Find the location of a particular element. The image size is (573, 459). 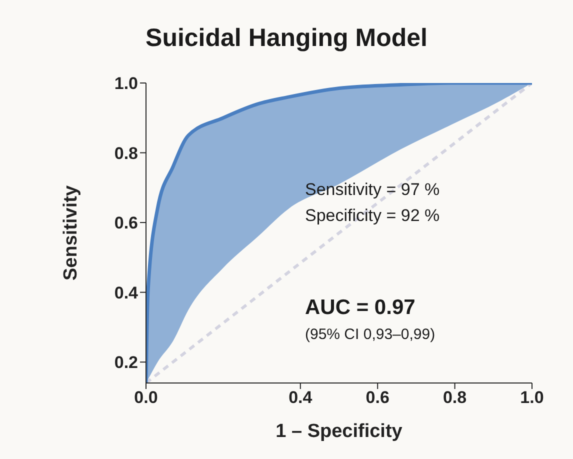

annotation: Sensitivity = 97 % is located at coordinates (372, 190).